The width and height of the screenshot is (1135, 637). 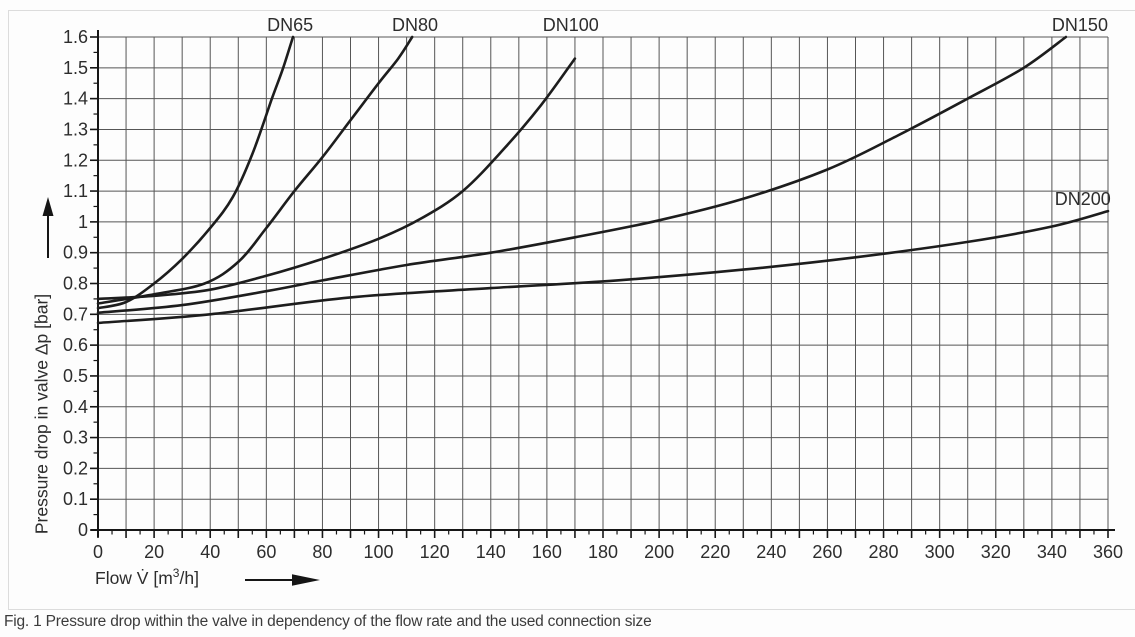 I want to click on x-tick-label: 320, so click(x=996, y=552).